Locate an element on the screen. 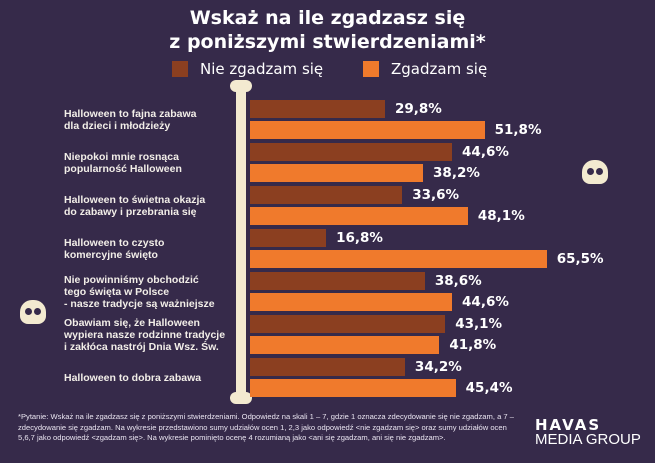 This screenshot has width=655, height=463. category-line: komercyjne święto is located at coordinates (111, 255).